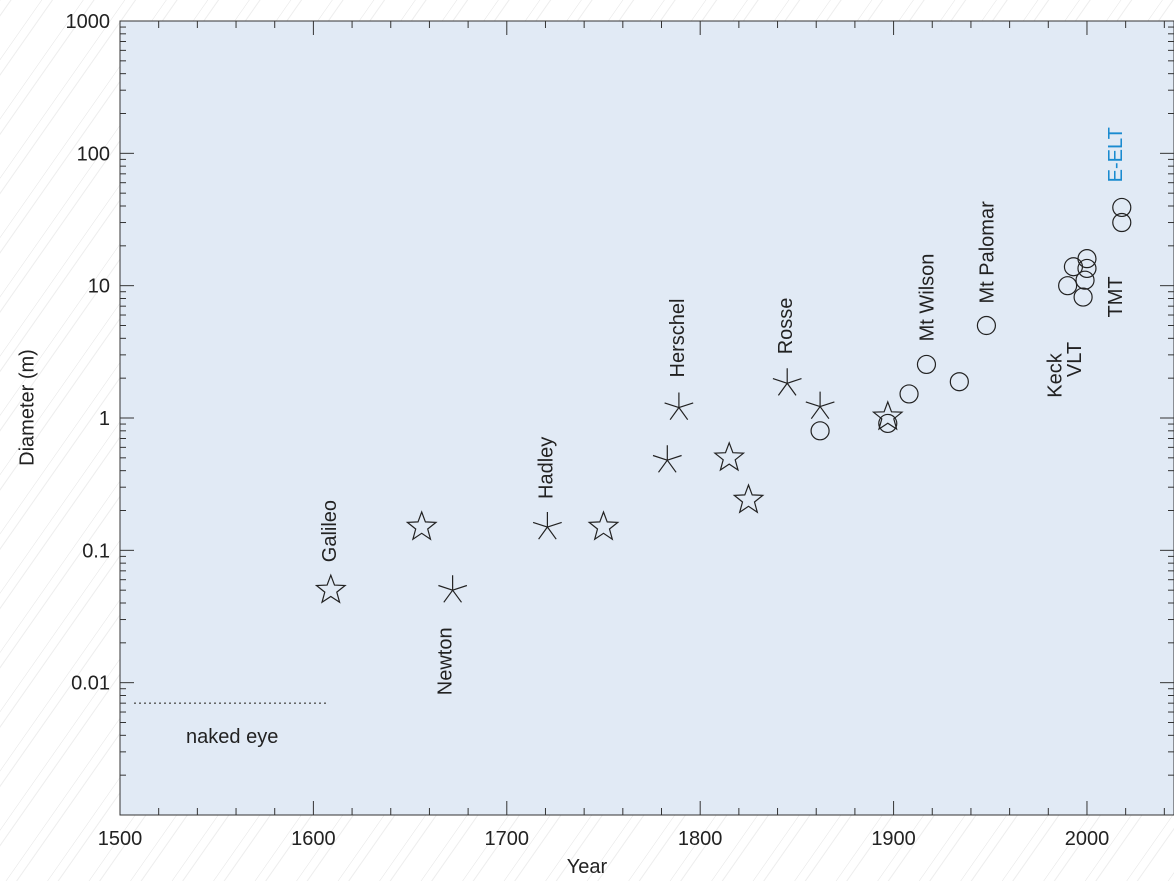 The image size is (1174, 881). Describe the element at coordinates (96, 551) in the screenshot. I see `y-tick-label: 0.1` at that location.